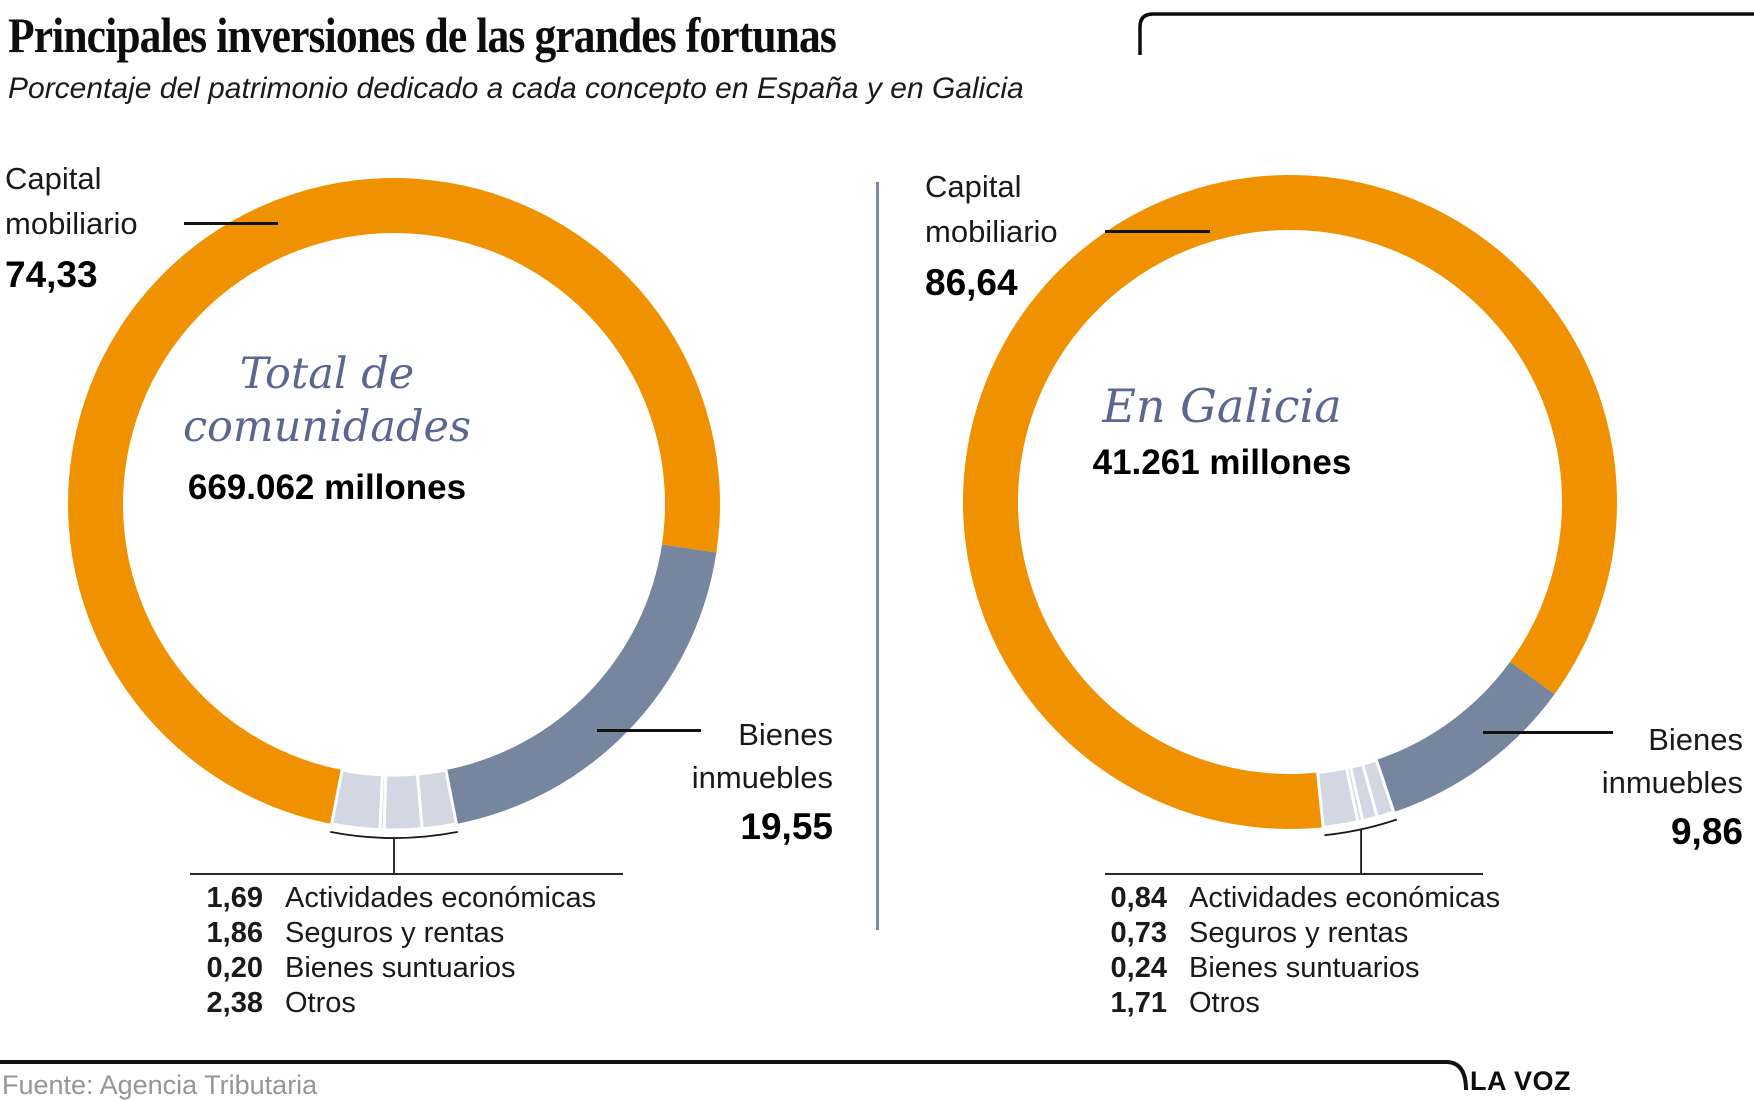  I want to click on inmuebles-value-left: 19,55, so click(786, 826).